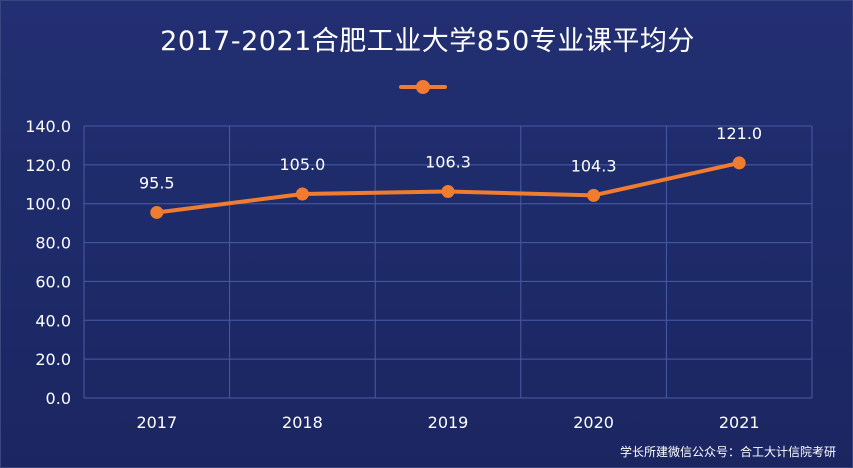  Describe the element at coordinates (58, 398) in the screenshot. I see `y-tick-label: 0.0` at that location.